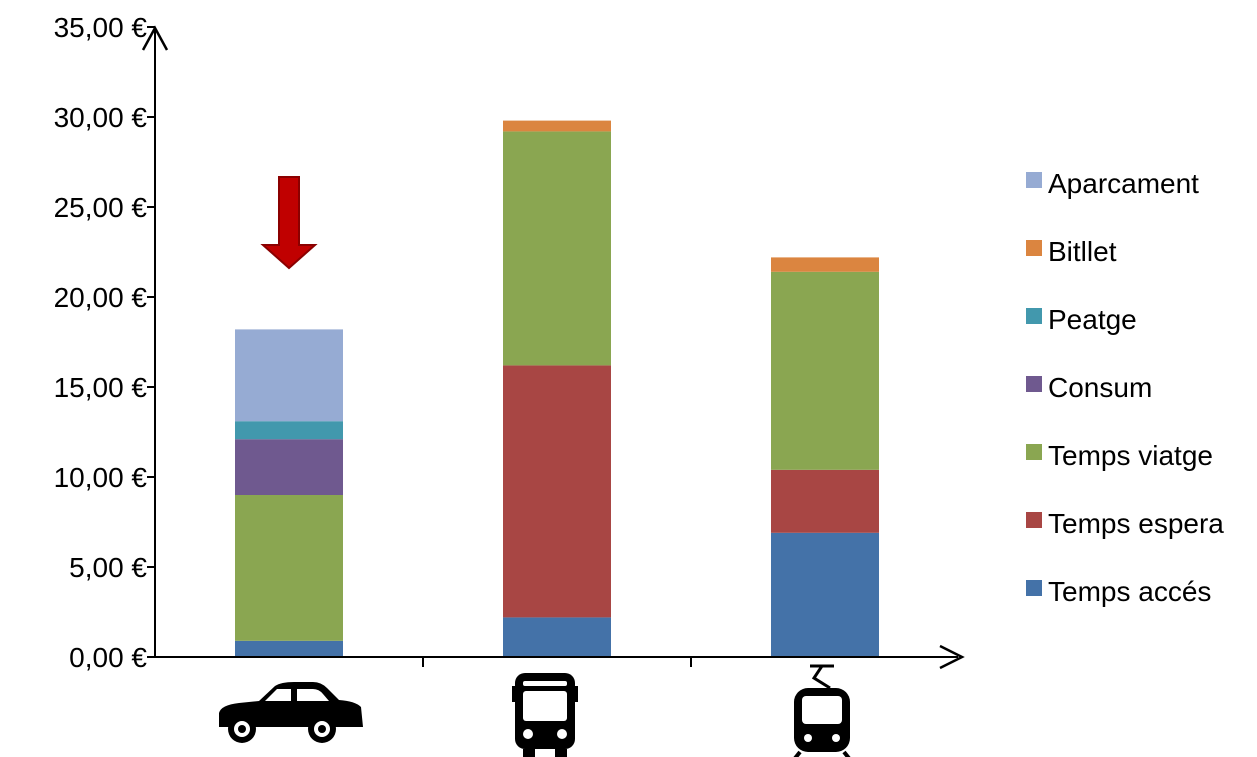 This screenshot has width=1257, height=757. I want to click on car-icon, so click(291, 712).